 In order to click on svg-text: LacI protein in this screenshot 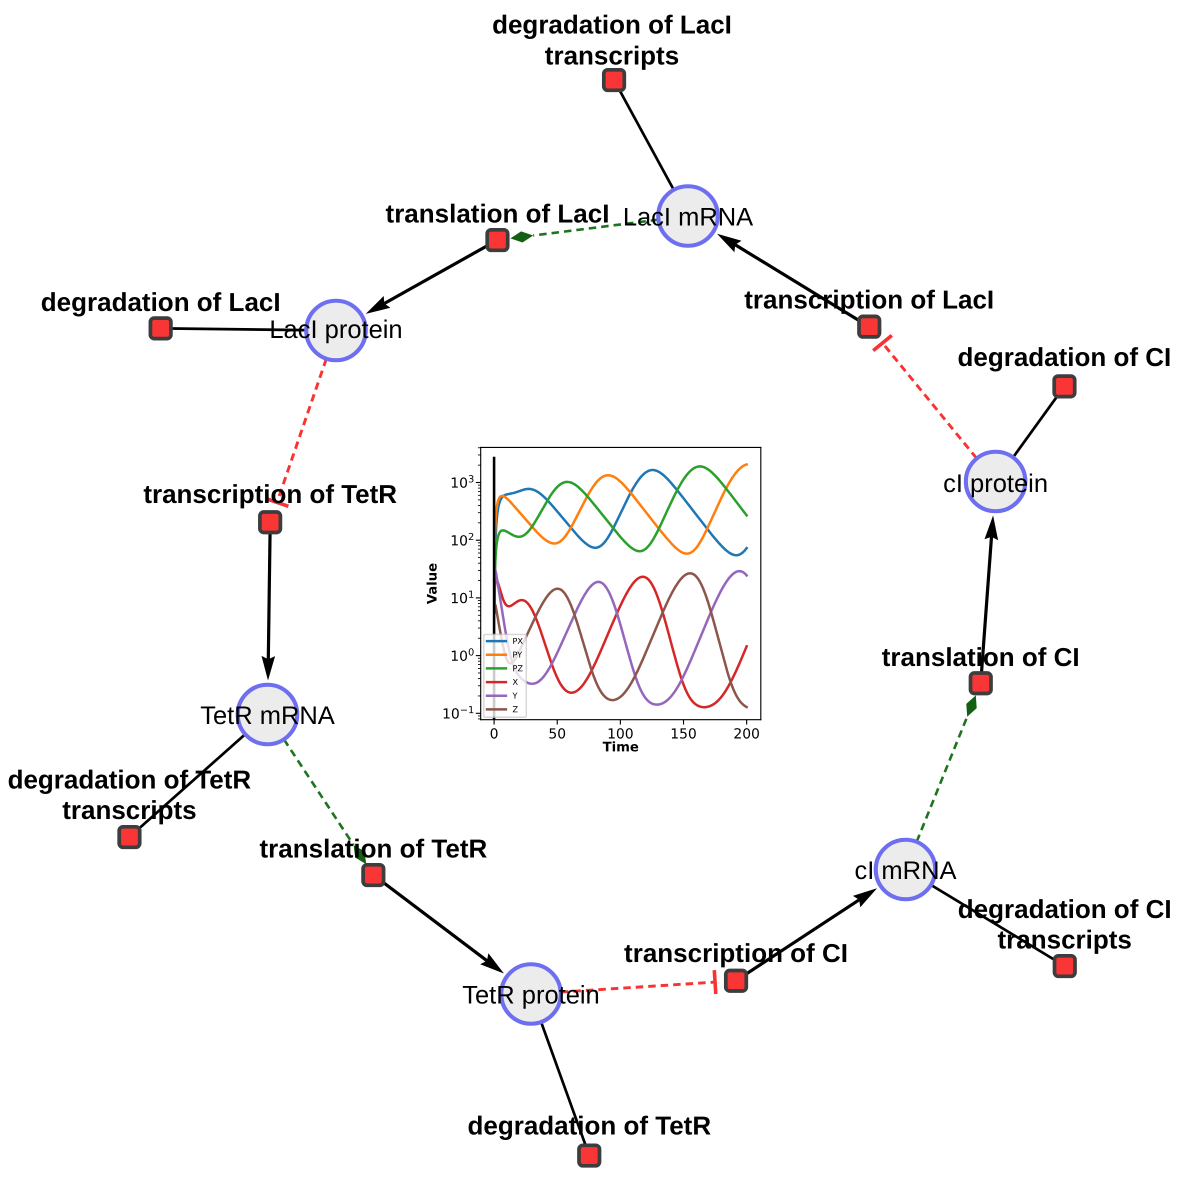, I will do `click(335, 330)`.